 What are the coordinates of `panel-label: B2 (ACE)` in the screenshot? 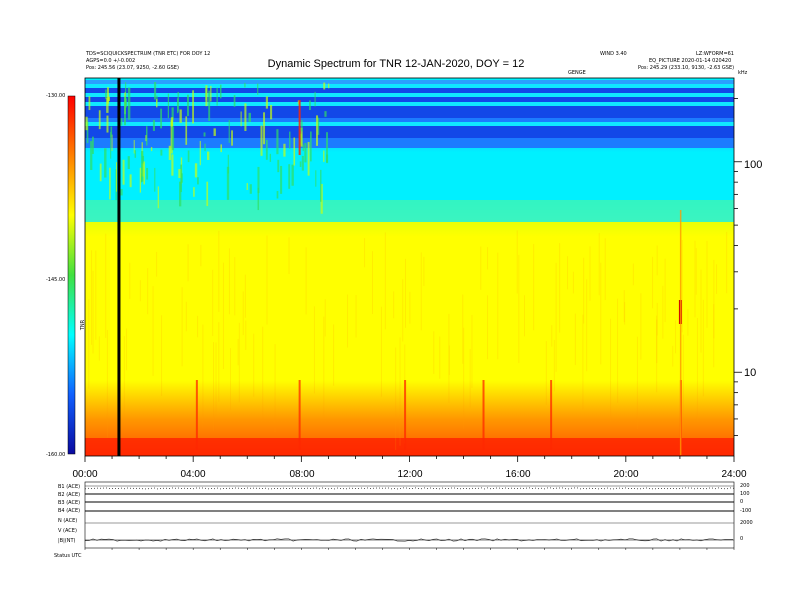 It's located at (69, 495).